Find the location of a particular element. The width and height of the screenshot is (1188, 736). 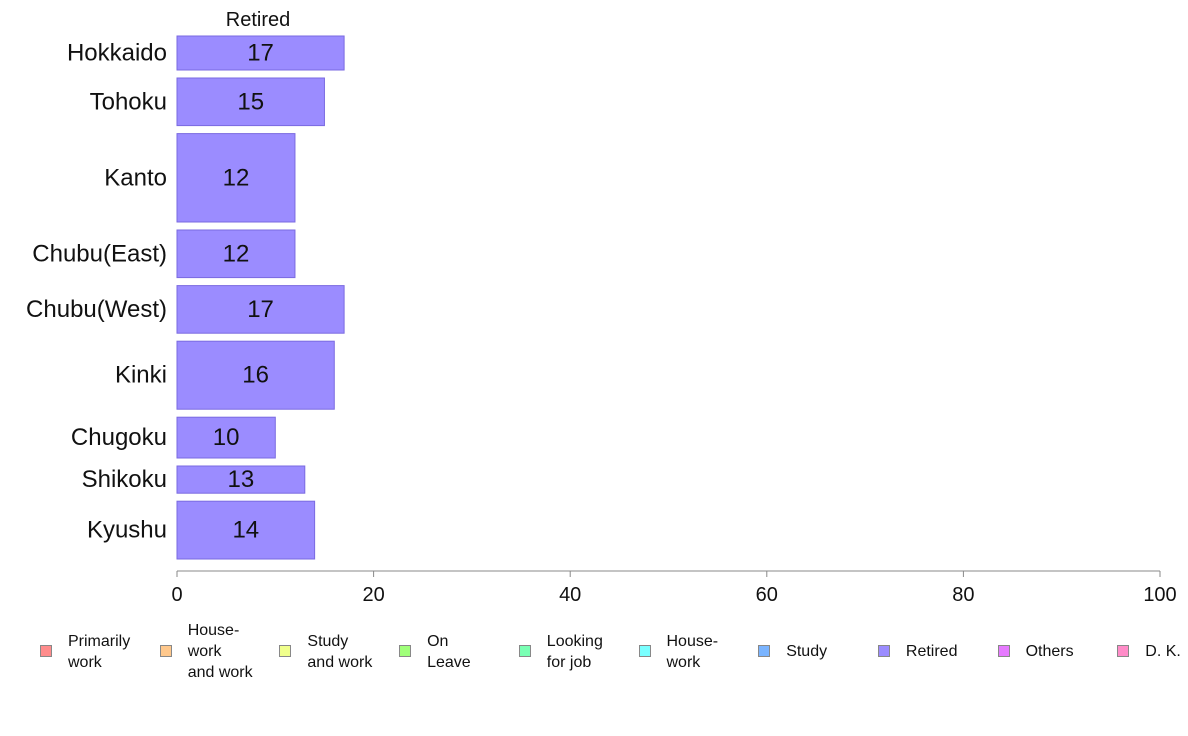

legend-item: Retired is located at coordinates (917, 651).